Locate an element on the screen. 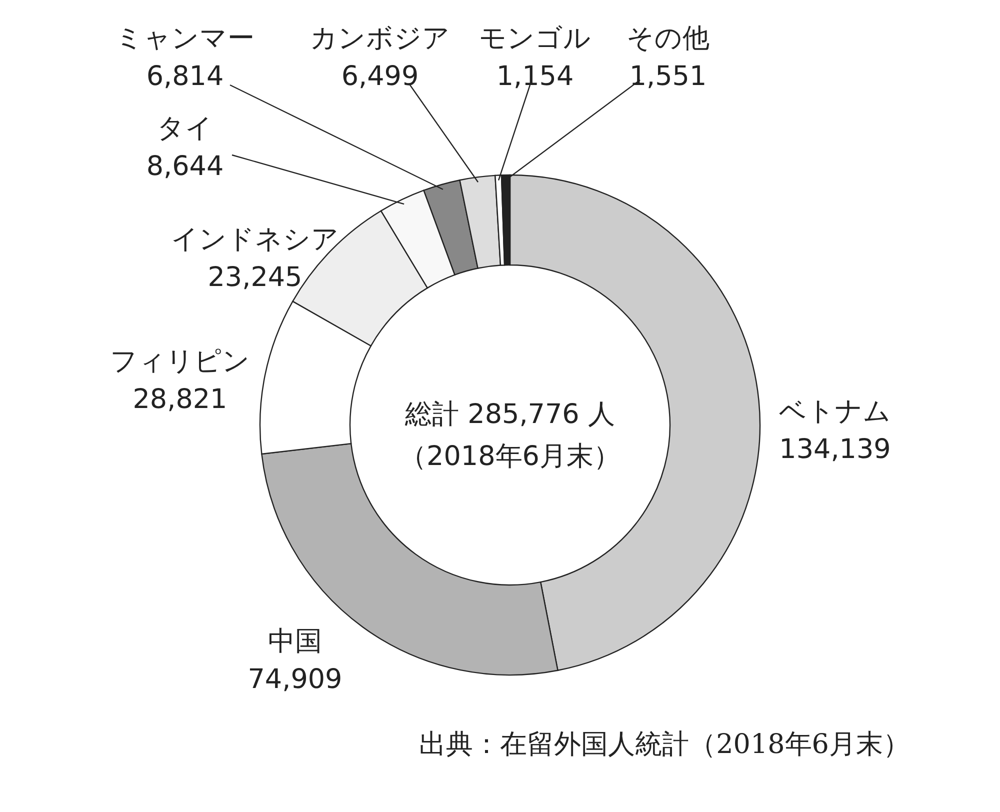 The width and height of the screenshot is (1000, 812). slice-label: フィリピン is located at coordinates (180, 361).